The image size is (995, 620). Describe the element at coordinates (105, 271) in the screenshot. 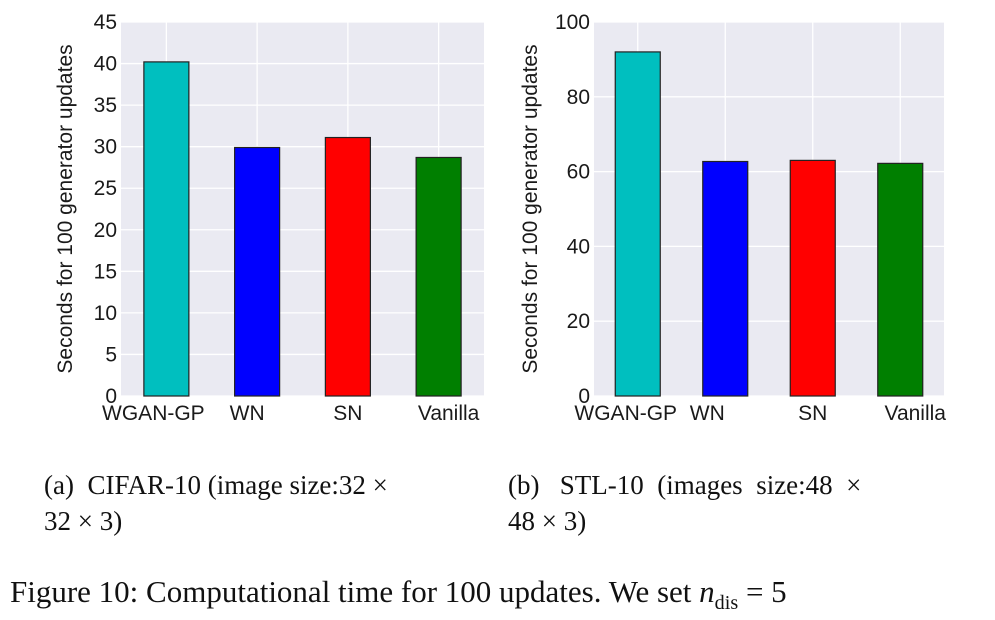

I see `y-tick-label: 15` at that location.